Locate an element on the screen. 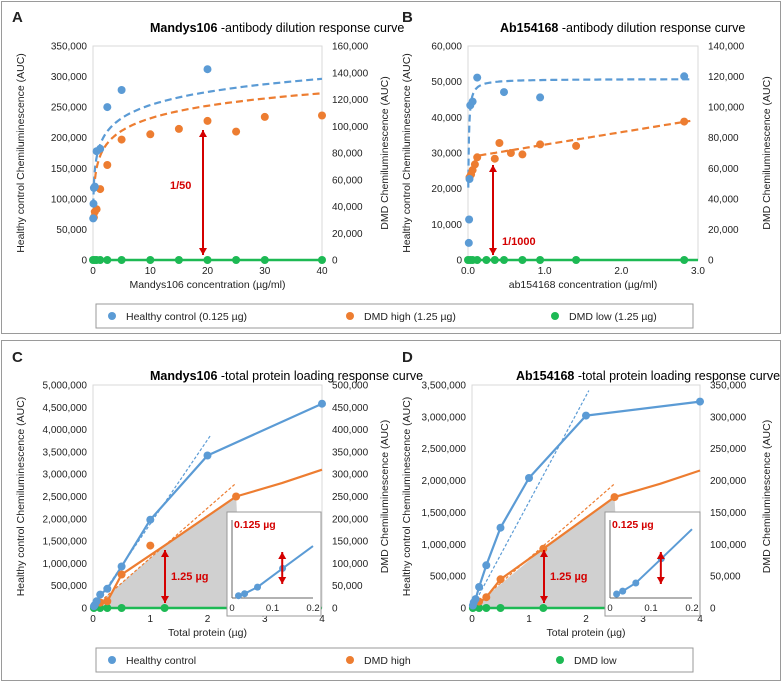 The height and width of the screenshot is (683, 782). y2-tick-label: 50,000 is located at coordinates (725, 577).